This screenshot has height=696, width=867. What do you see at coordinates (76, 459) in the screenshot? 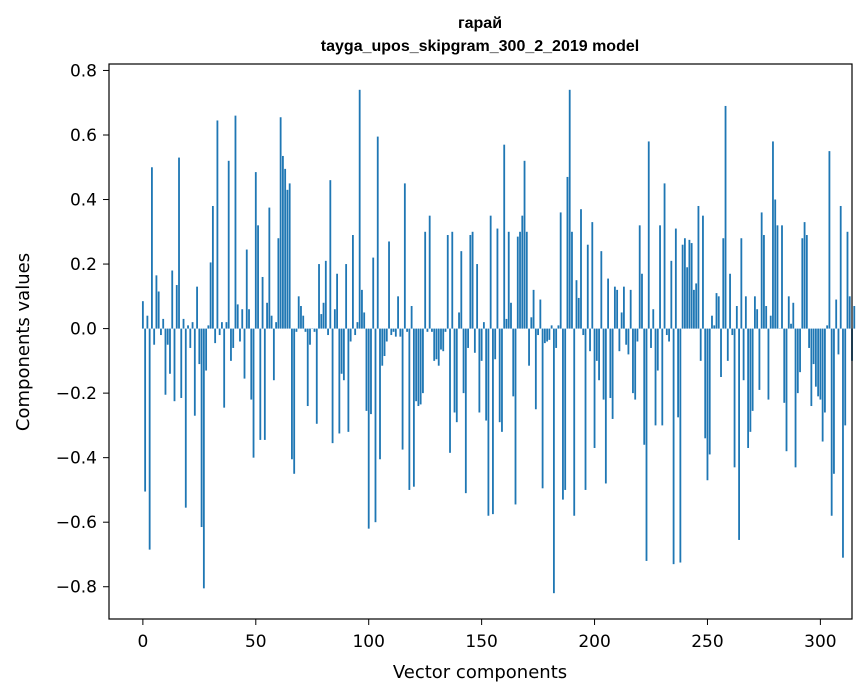
I see `y-tick-label: −0.4` at bounding box center [76, 459].